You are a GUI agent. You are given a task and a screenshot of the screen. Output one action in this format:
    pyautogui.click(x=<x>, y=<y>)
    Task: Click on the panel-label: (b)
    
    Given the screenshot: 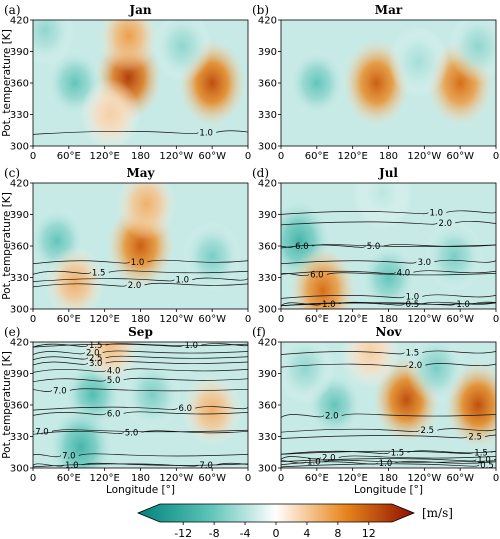 What is the action you would take?
    pyautogui.click(x=260, y=10)
    